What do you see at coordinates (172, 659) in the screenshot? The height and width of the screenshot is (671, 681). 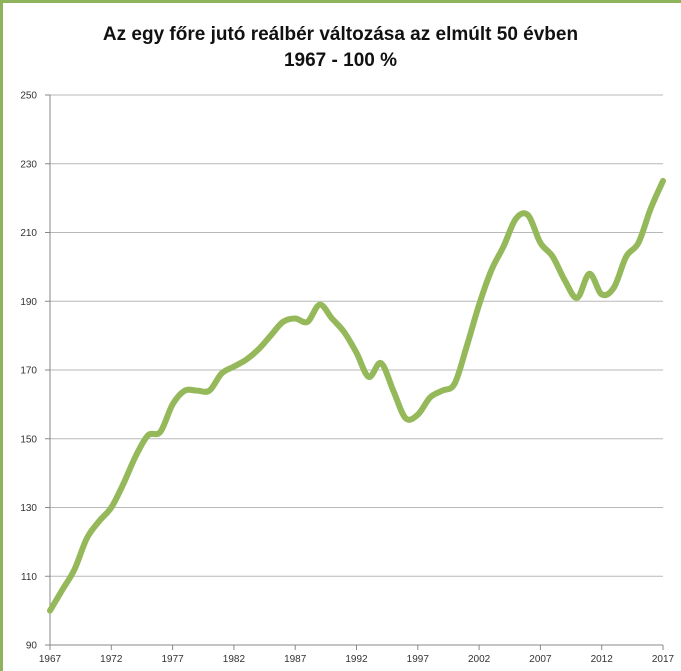 I see `x-tick-label-1977: 1977` at bounding box center [172, 659].